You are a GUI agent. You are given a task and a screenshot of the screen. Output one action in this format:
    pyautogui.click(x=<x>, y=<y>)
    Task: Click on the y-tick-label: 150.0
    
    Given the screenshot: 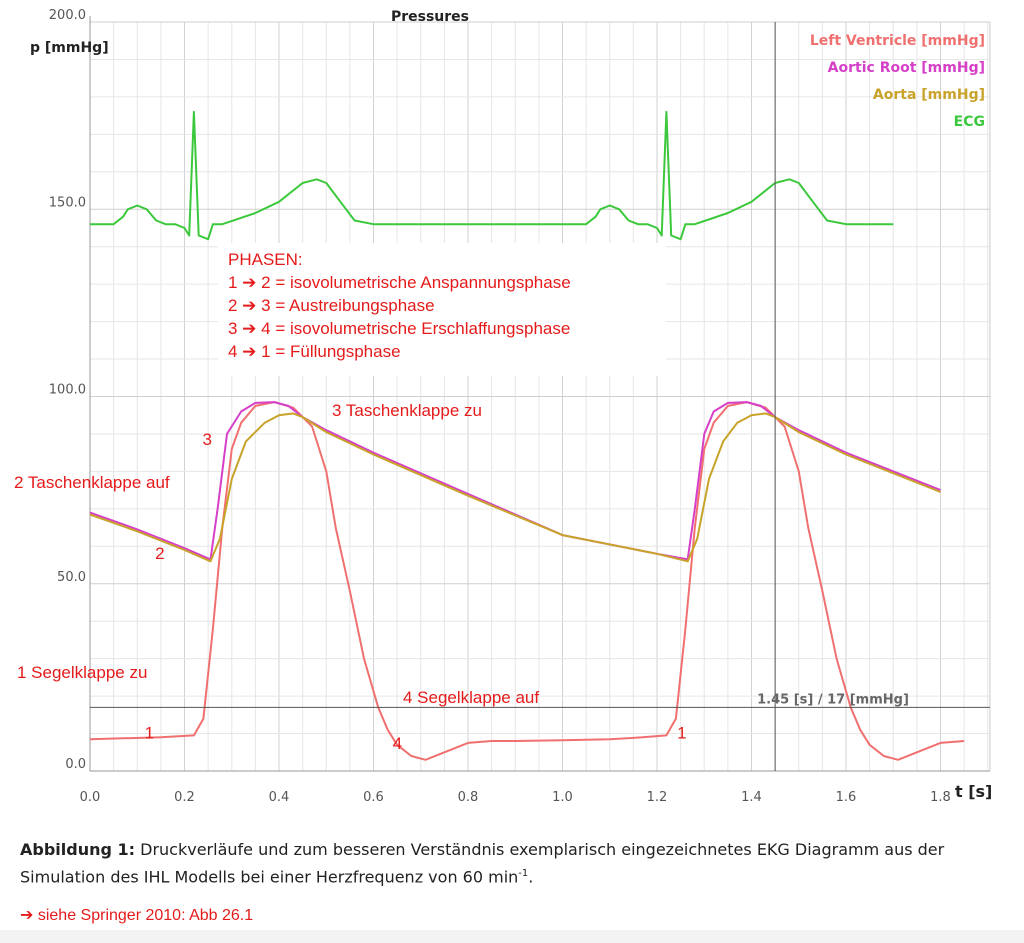 What is the action you would take?
    pyautogui.click(x=67, y=202)
    